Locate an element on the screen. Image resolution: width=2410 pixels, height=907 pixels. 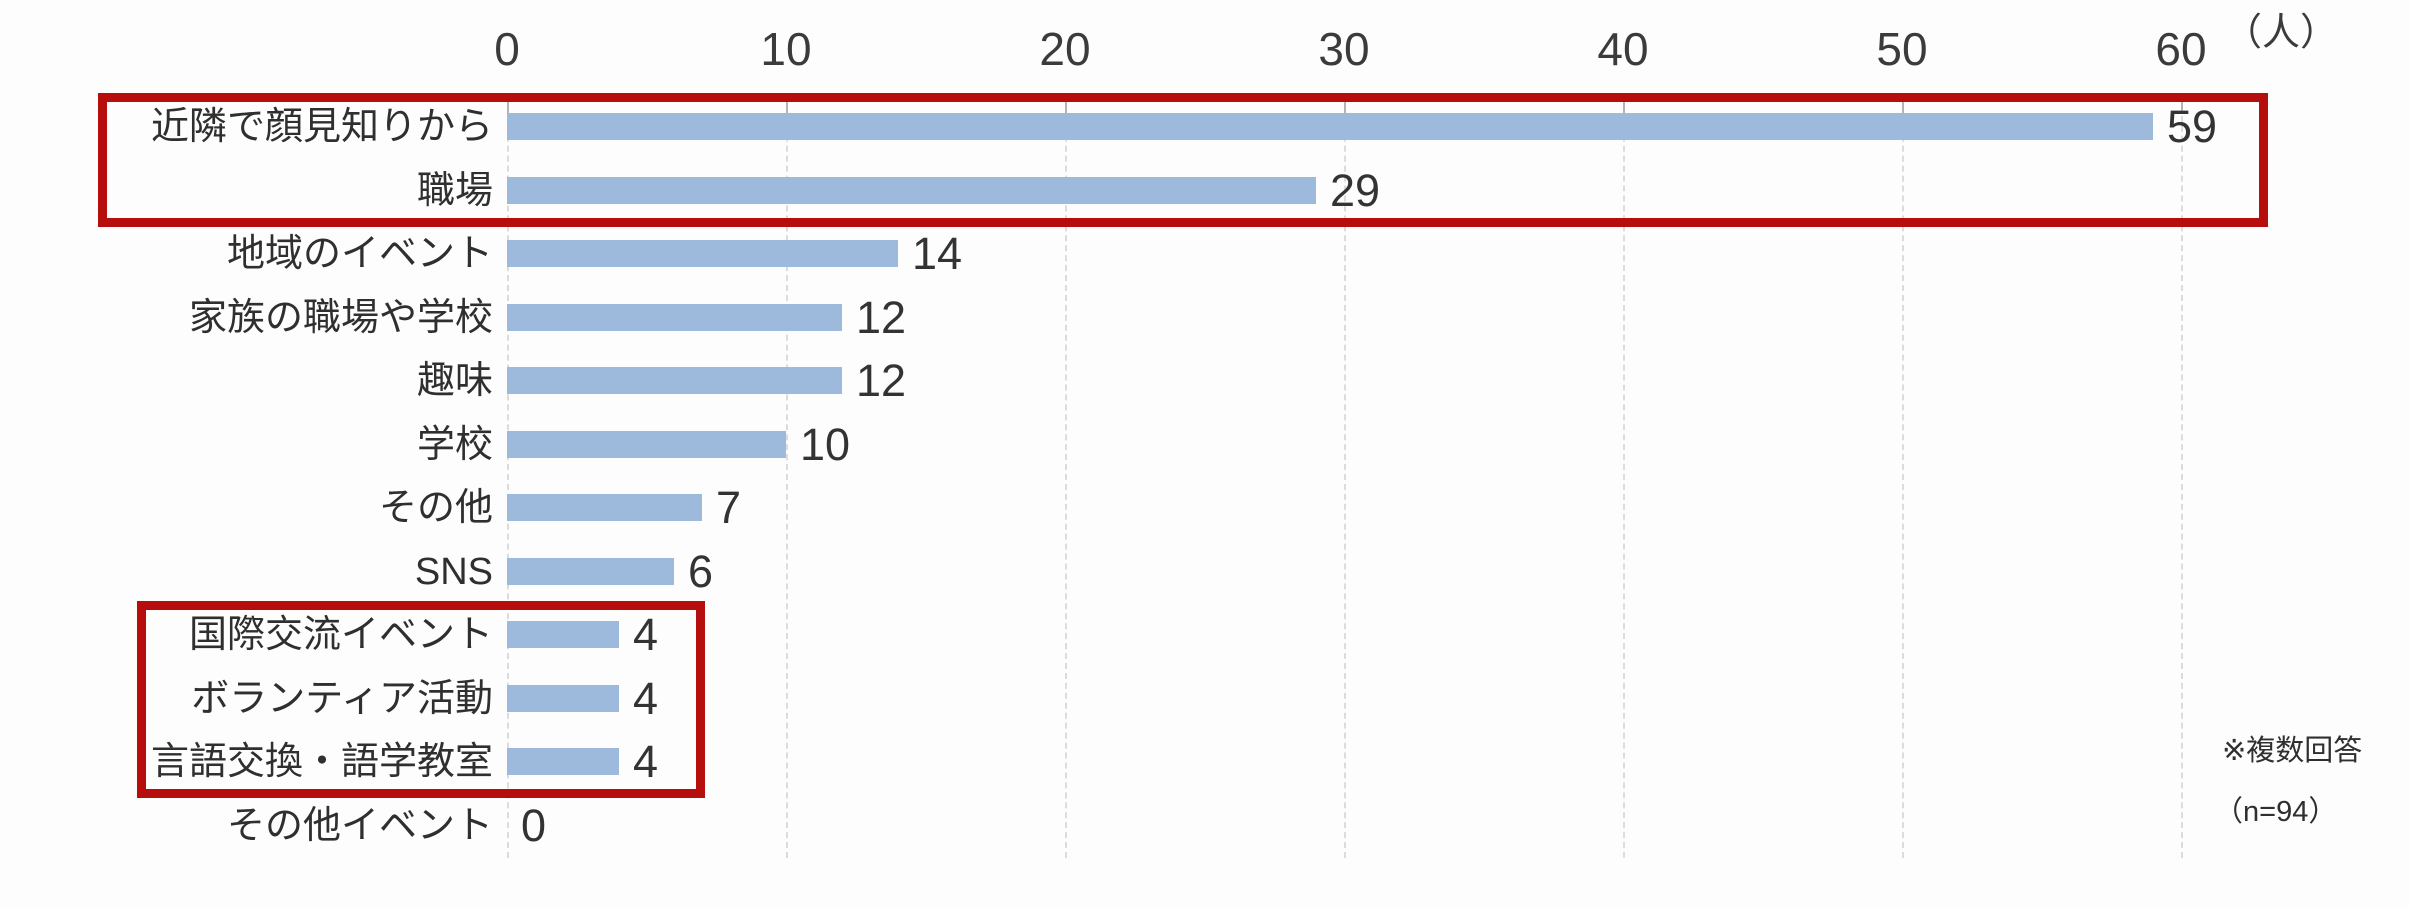
category-label: 言語交換・語学教室 is located at coordinates (321, 762).